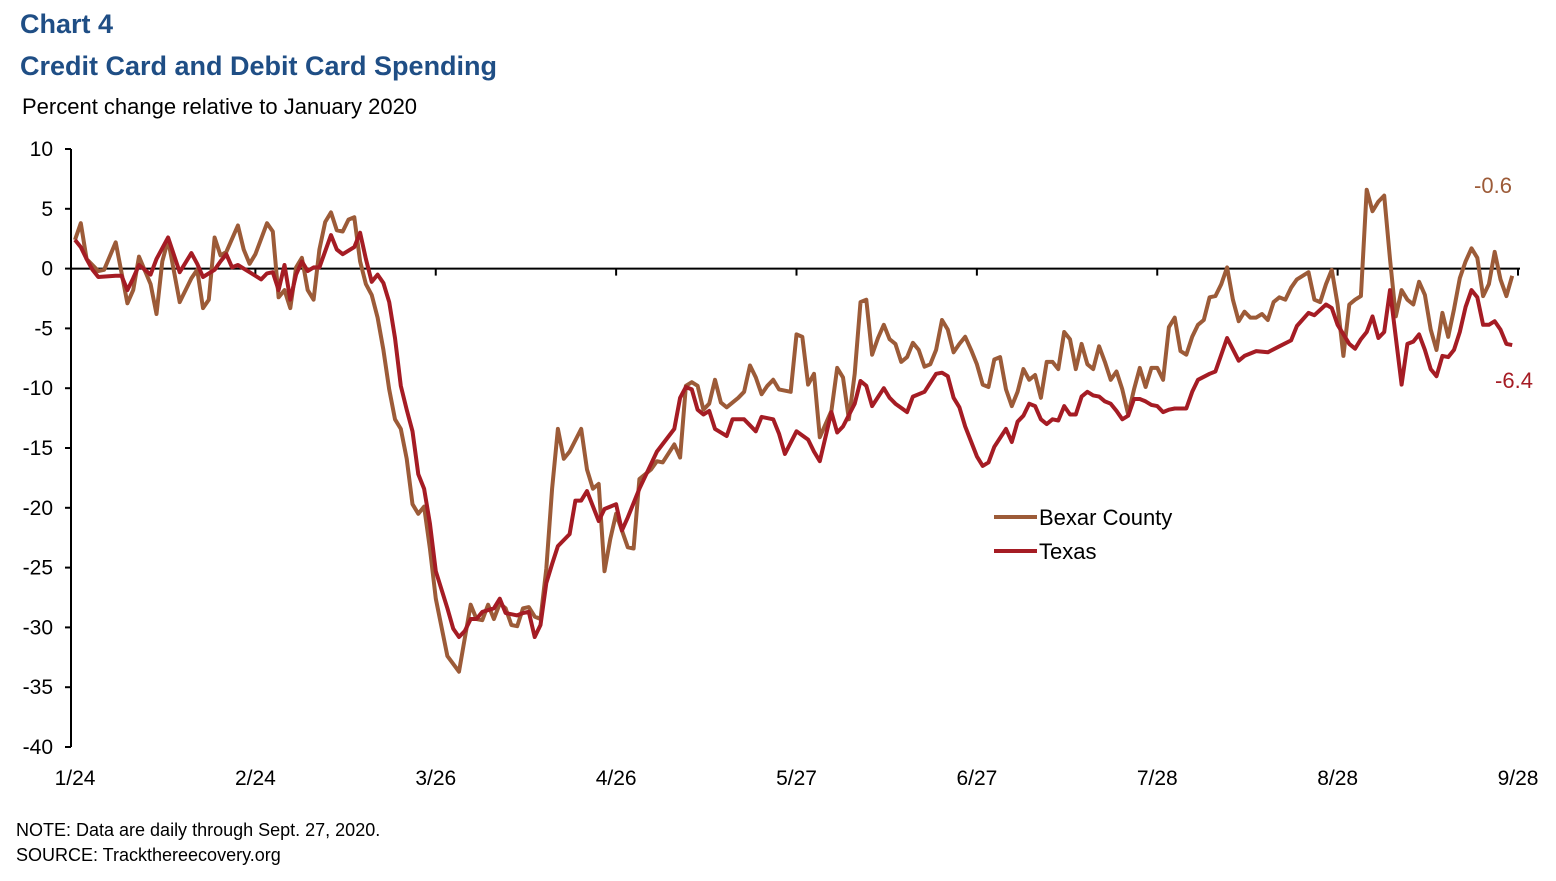  I want to click on y-tick-label: 5, so click(47, 209).